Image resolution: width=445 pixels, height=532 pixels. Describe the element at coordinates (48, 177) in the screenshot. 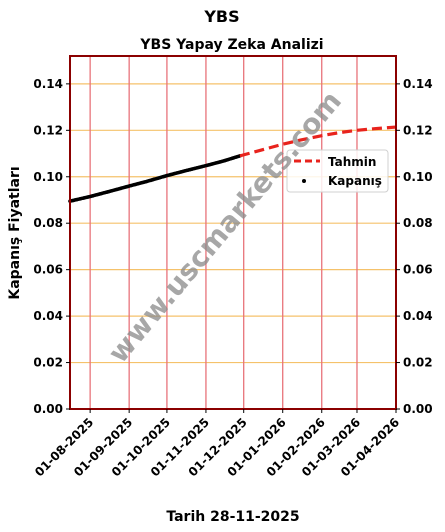

I see `y-tick-label: 0.10` at that location.